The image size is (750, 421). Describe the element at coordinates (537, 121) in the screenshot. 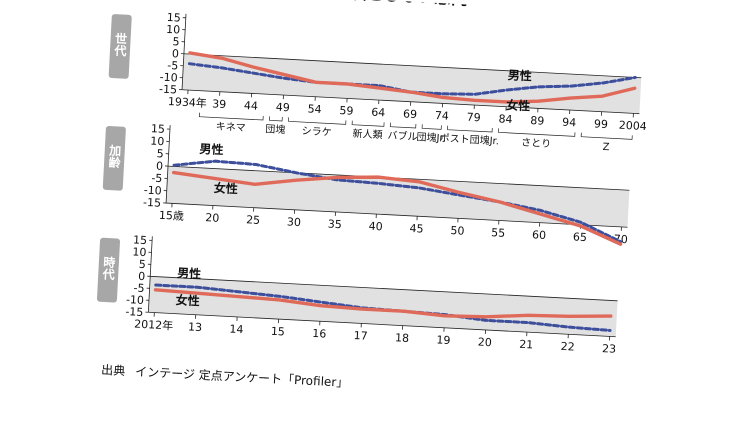

I see `x-tick-label: 89` at that location.